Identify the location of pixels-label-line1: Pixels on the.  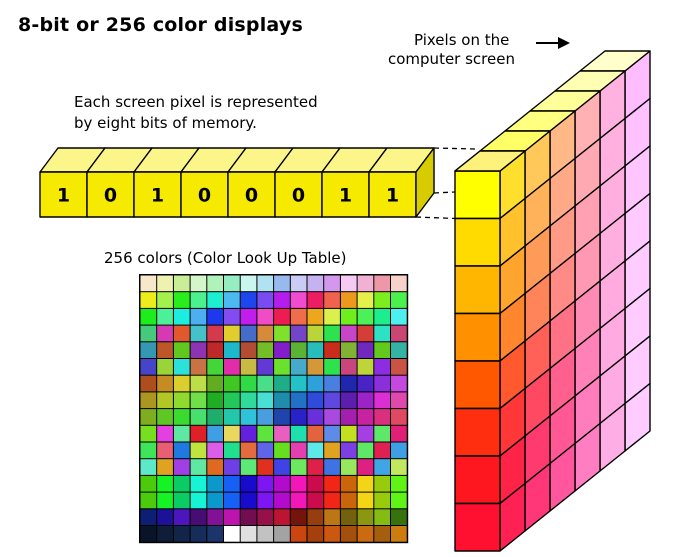
(462, 40).